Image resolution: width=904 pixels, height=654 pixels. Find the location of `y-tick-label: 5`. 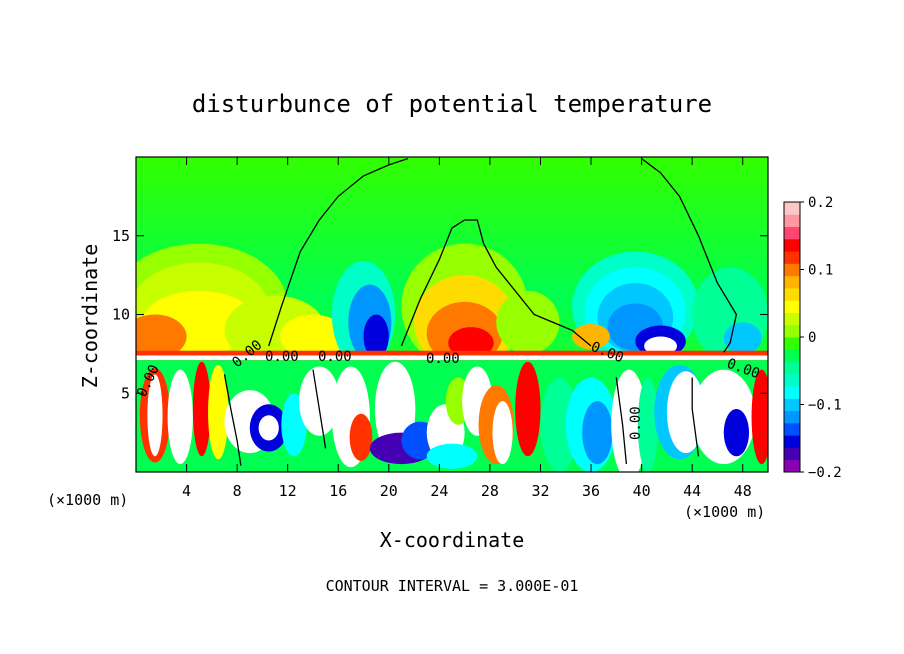

y-tick-label: 5 is located at coordinates (125, 393).